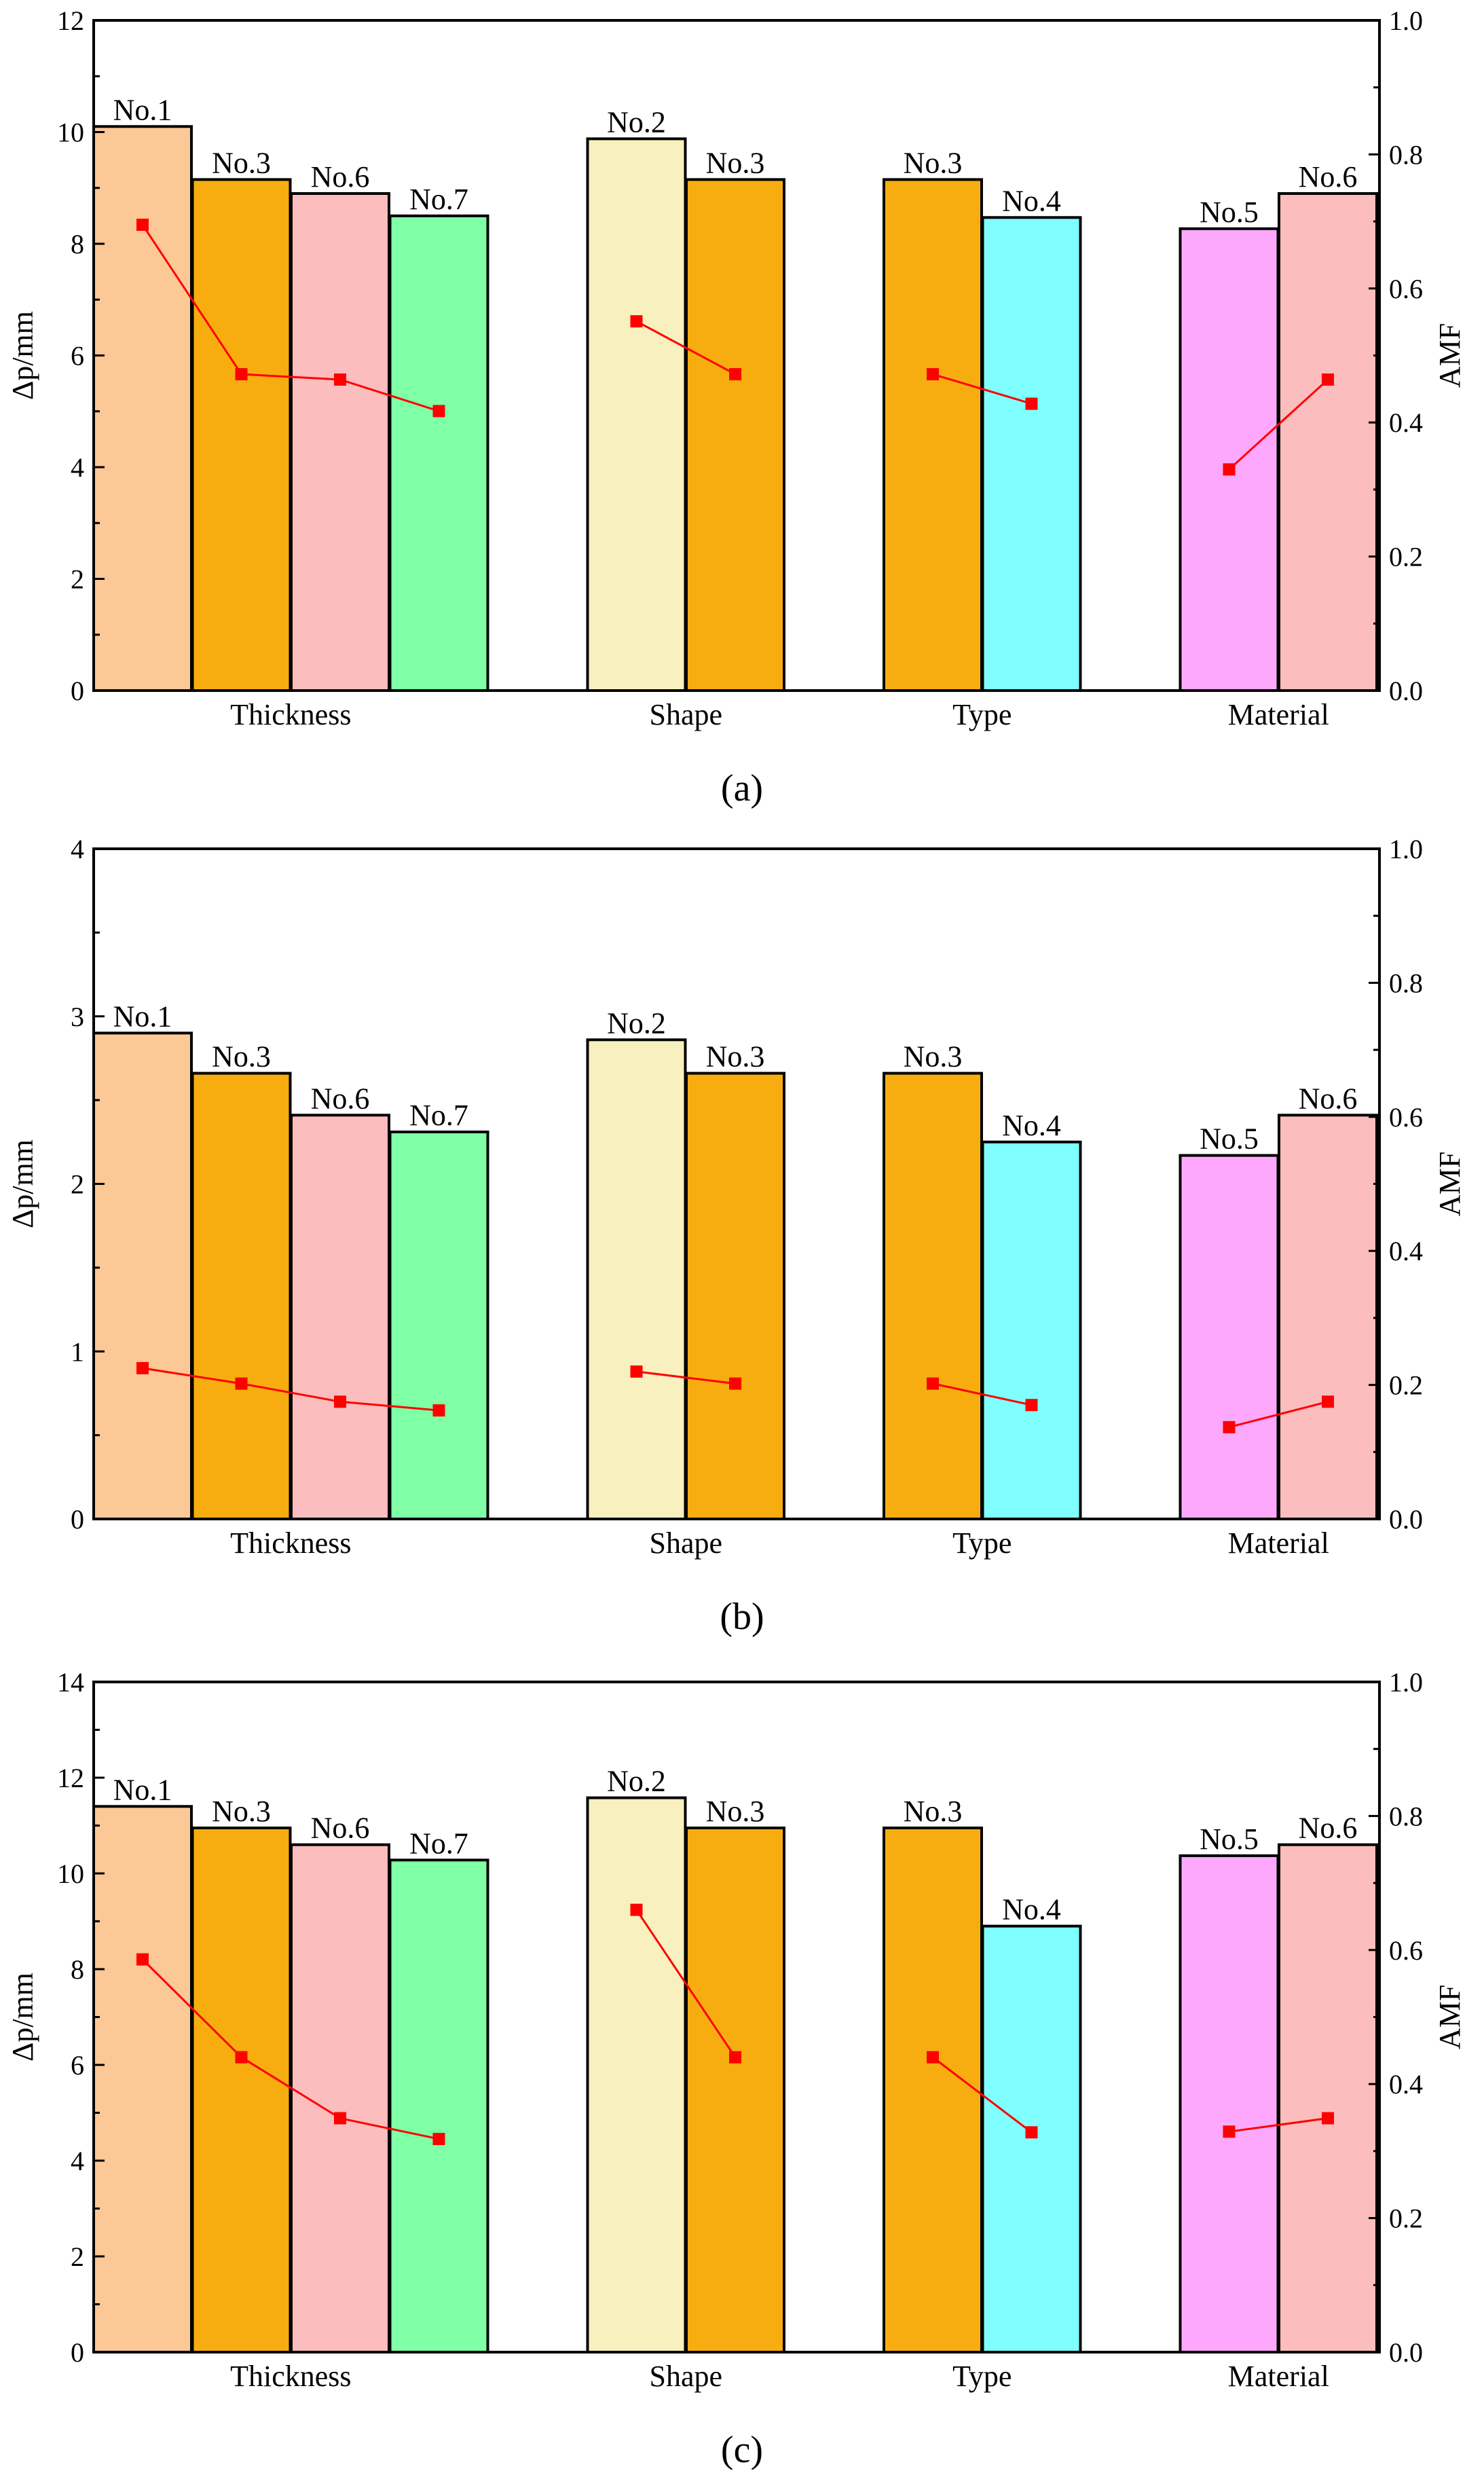  What do you see at coordinates (636, 1909) in the screenshot?
I see `amf-point-c-shape-no2` at bounding box center [636, 1909].